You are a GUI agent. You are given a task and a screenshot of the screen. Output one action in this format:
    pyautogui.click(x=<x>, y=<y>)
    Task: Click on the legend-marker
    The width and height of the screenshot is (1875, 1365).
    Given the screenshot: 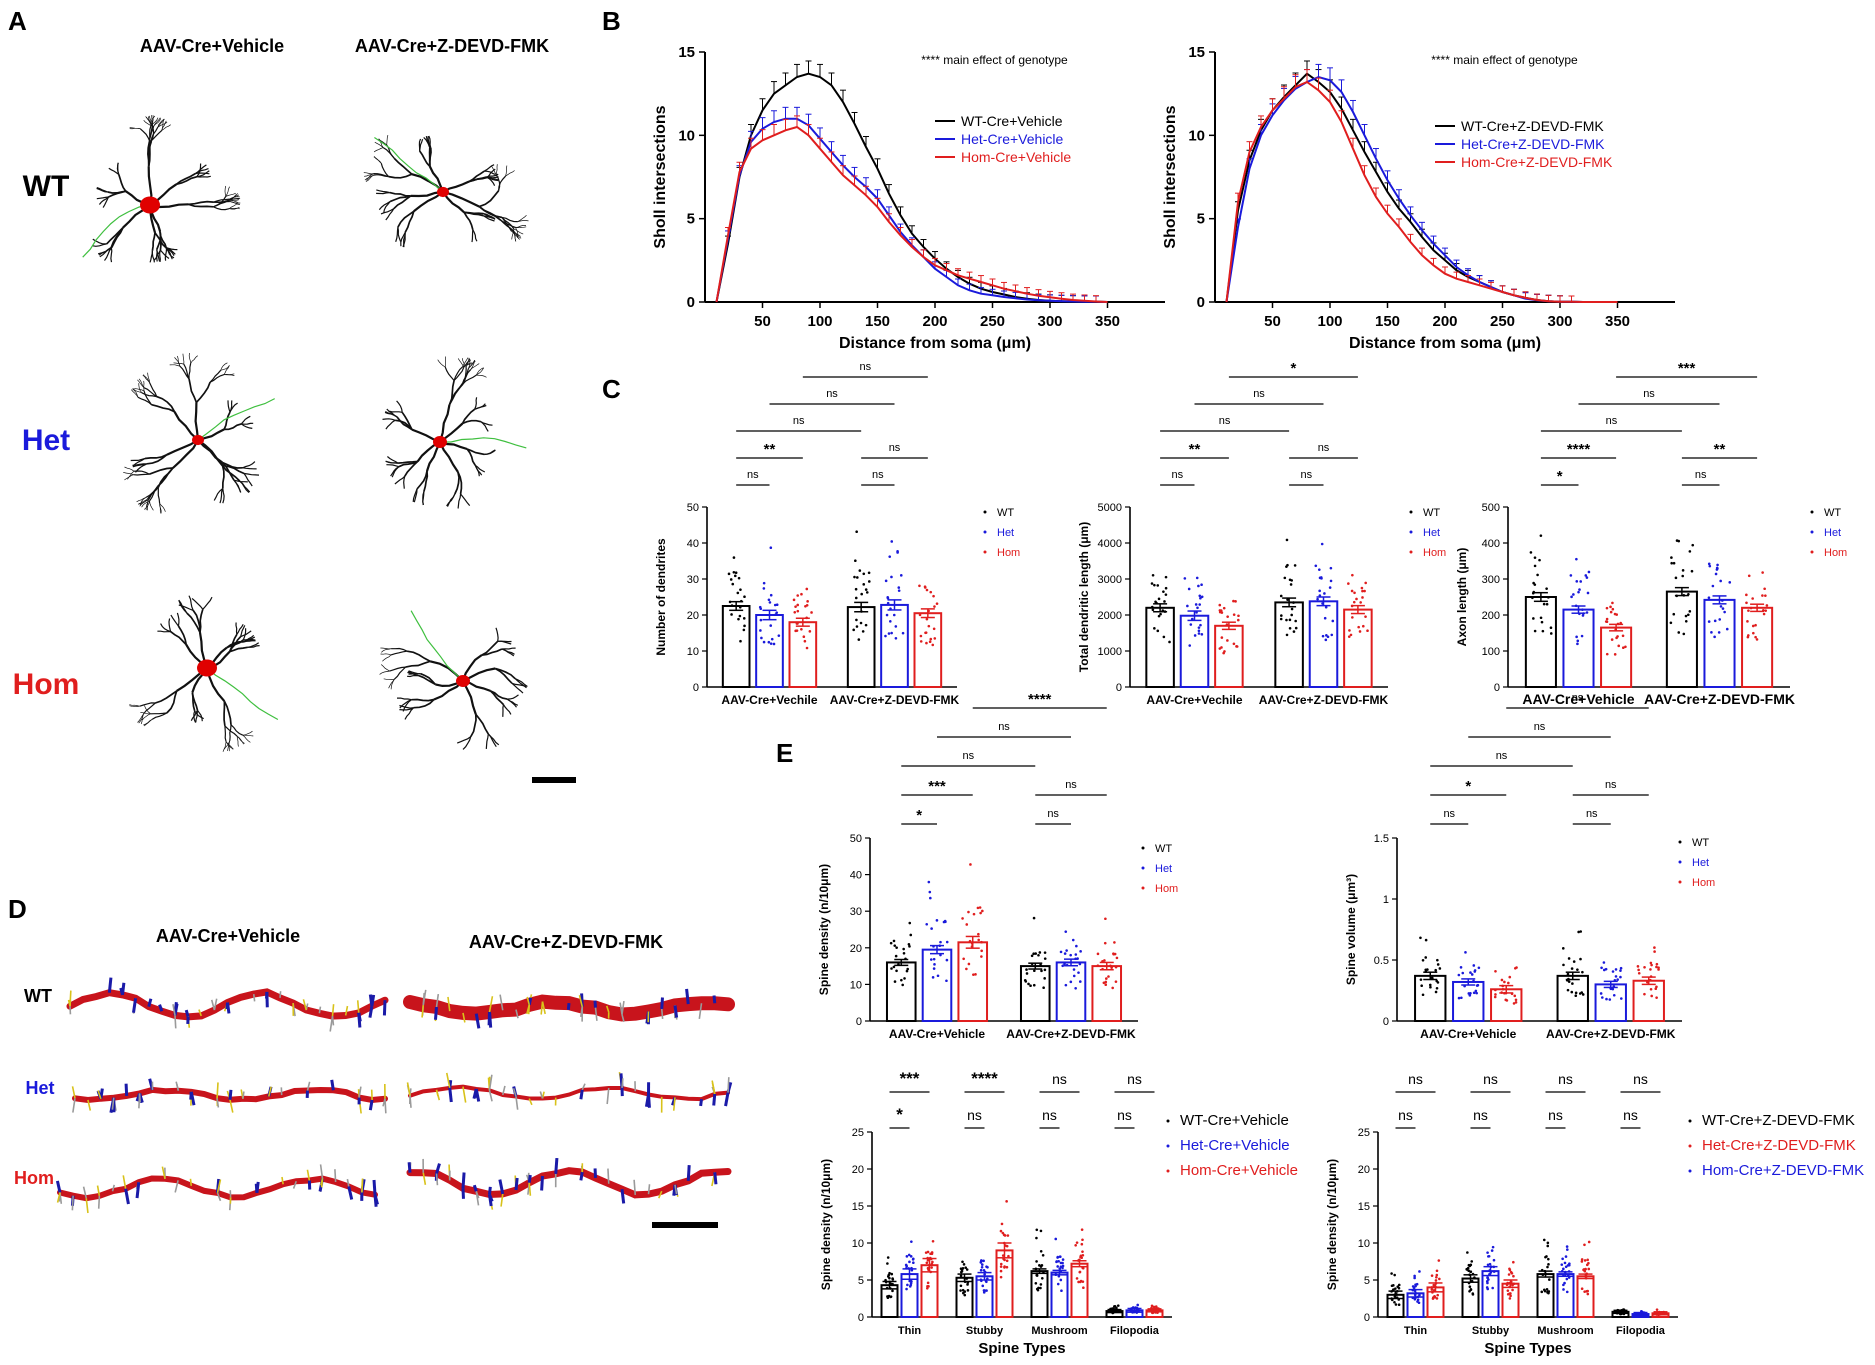 What is the action you would take?
    pyautogui.click(x=985, y=552)
    